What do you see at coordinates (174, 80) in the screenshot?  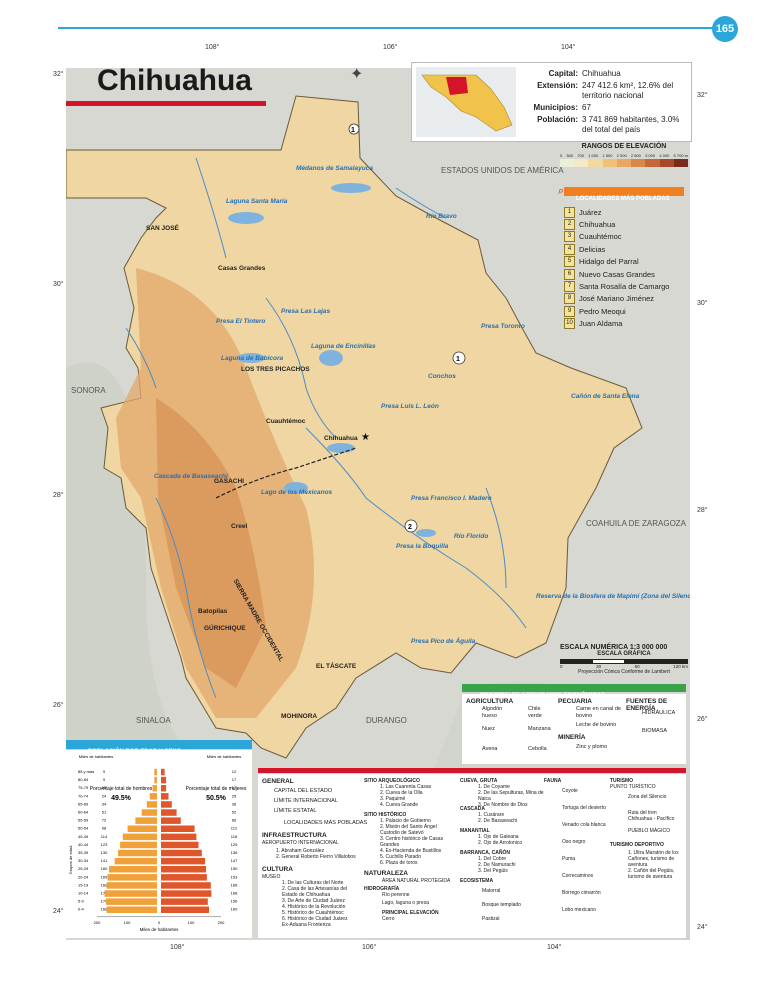 I see `page-title: Chihuahua` at bounding box center [174, 80].